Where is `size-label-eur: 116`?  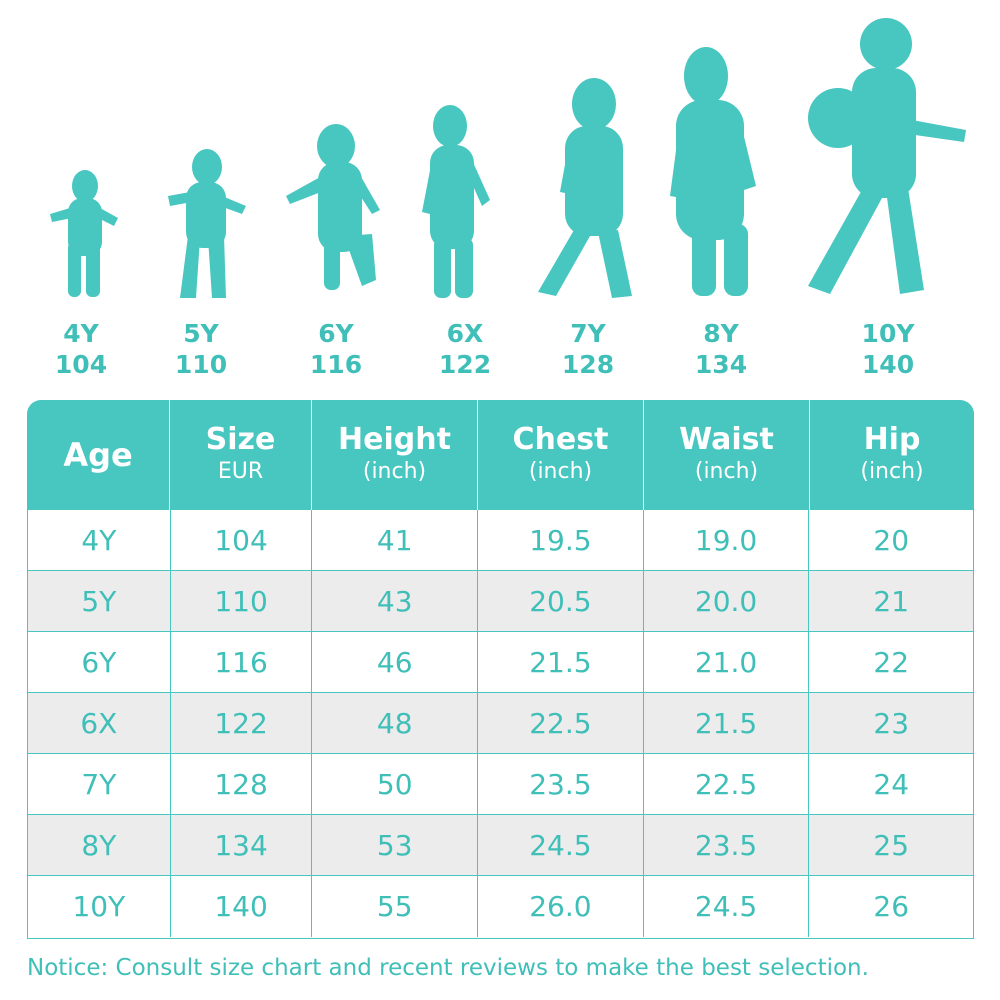
size-label-eur: 116 is located at coordinates (336, 364).